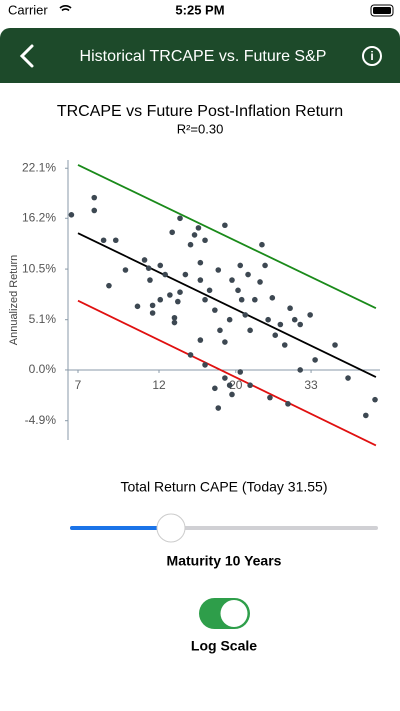  Describe the element at coordinates (311, 385) in the screenshot. I see `x-tick-label: 33` at that location.